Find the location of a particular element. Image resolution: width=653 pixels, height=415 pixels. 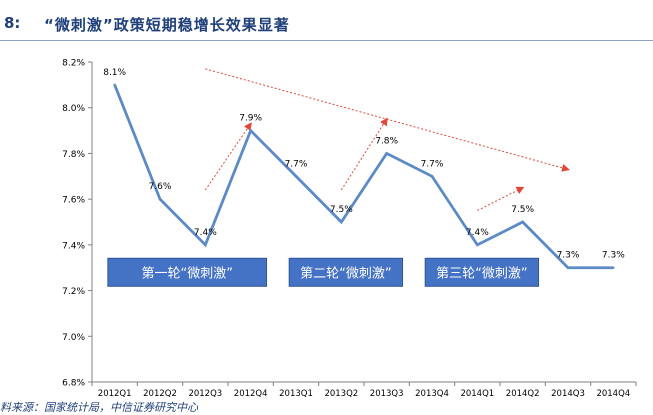

y-tick-label: 7.4% is located at coordinates (73, 246).